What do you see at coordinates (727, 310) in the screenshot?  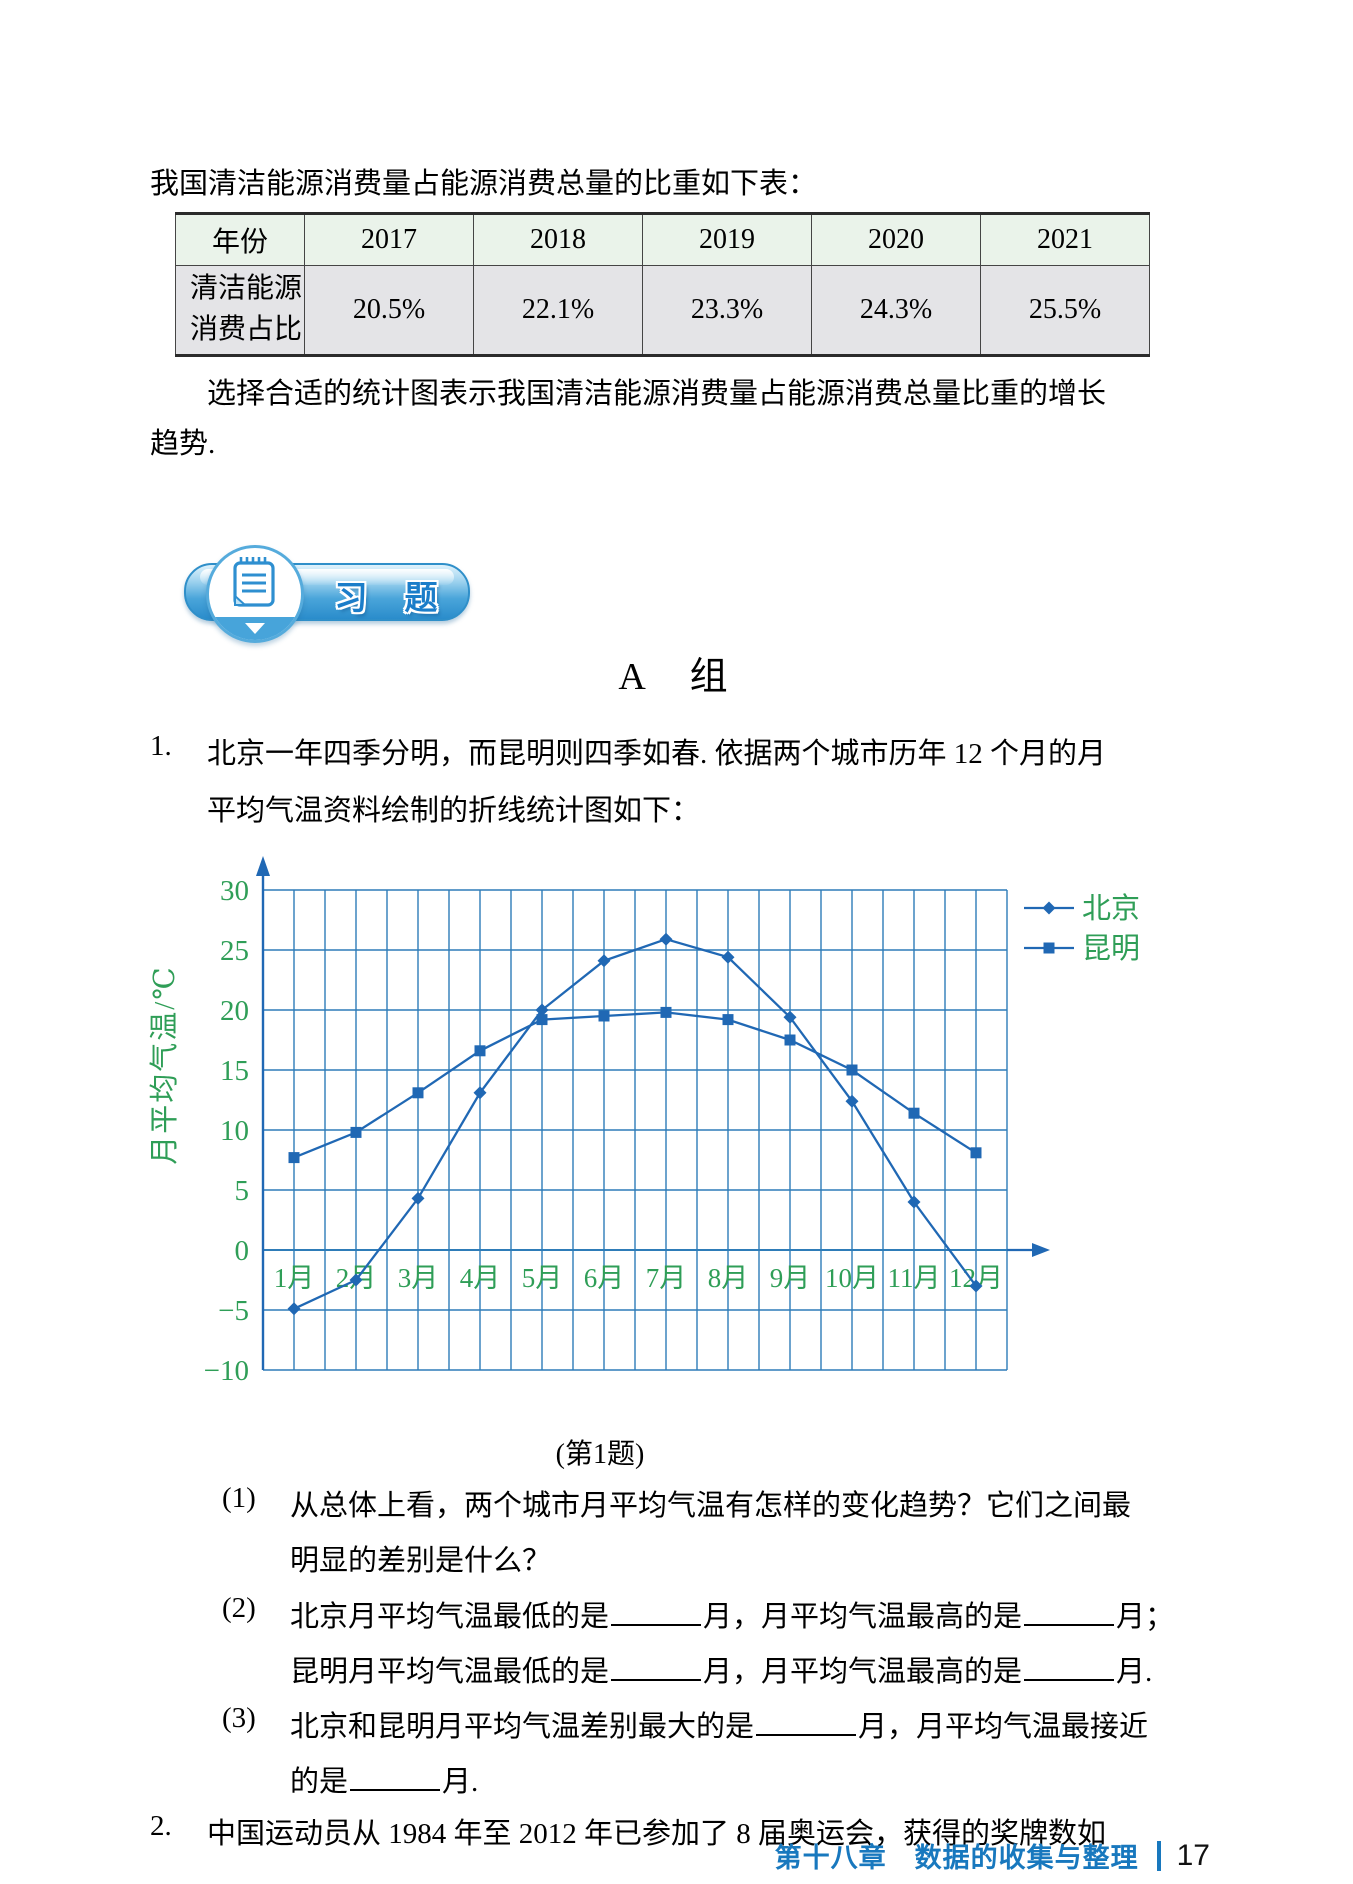 I see `table-cell: 23.3%` at bounding box center [727, 310].